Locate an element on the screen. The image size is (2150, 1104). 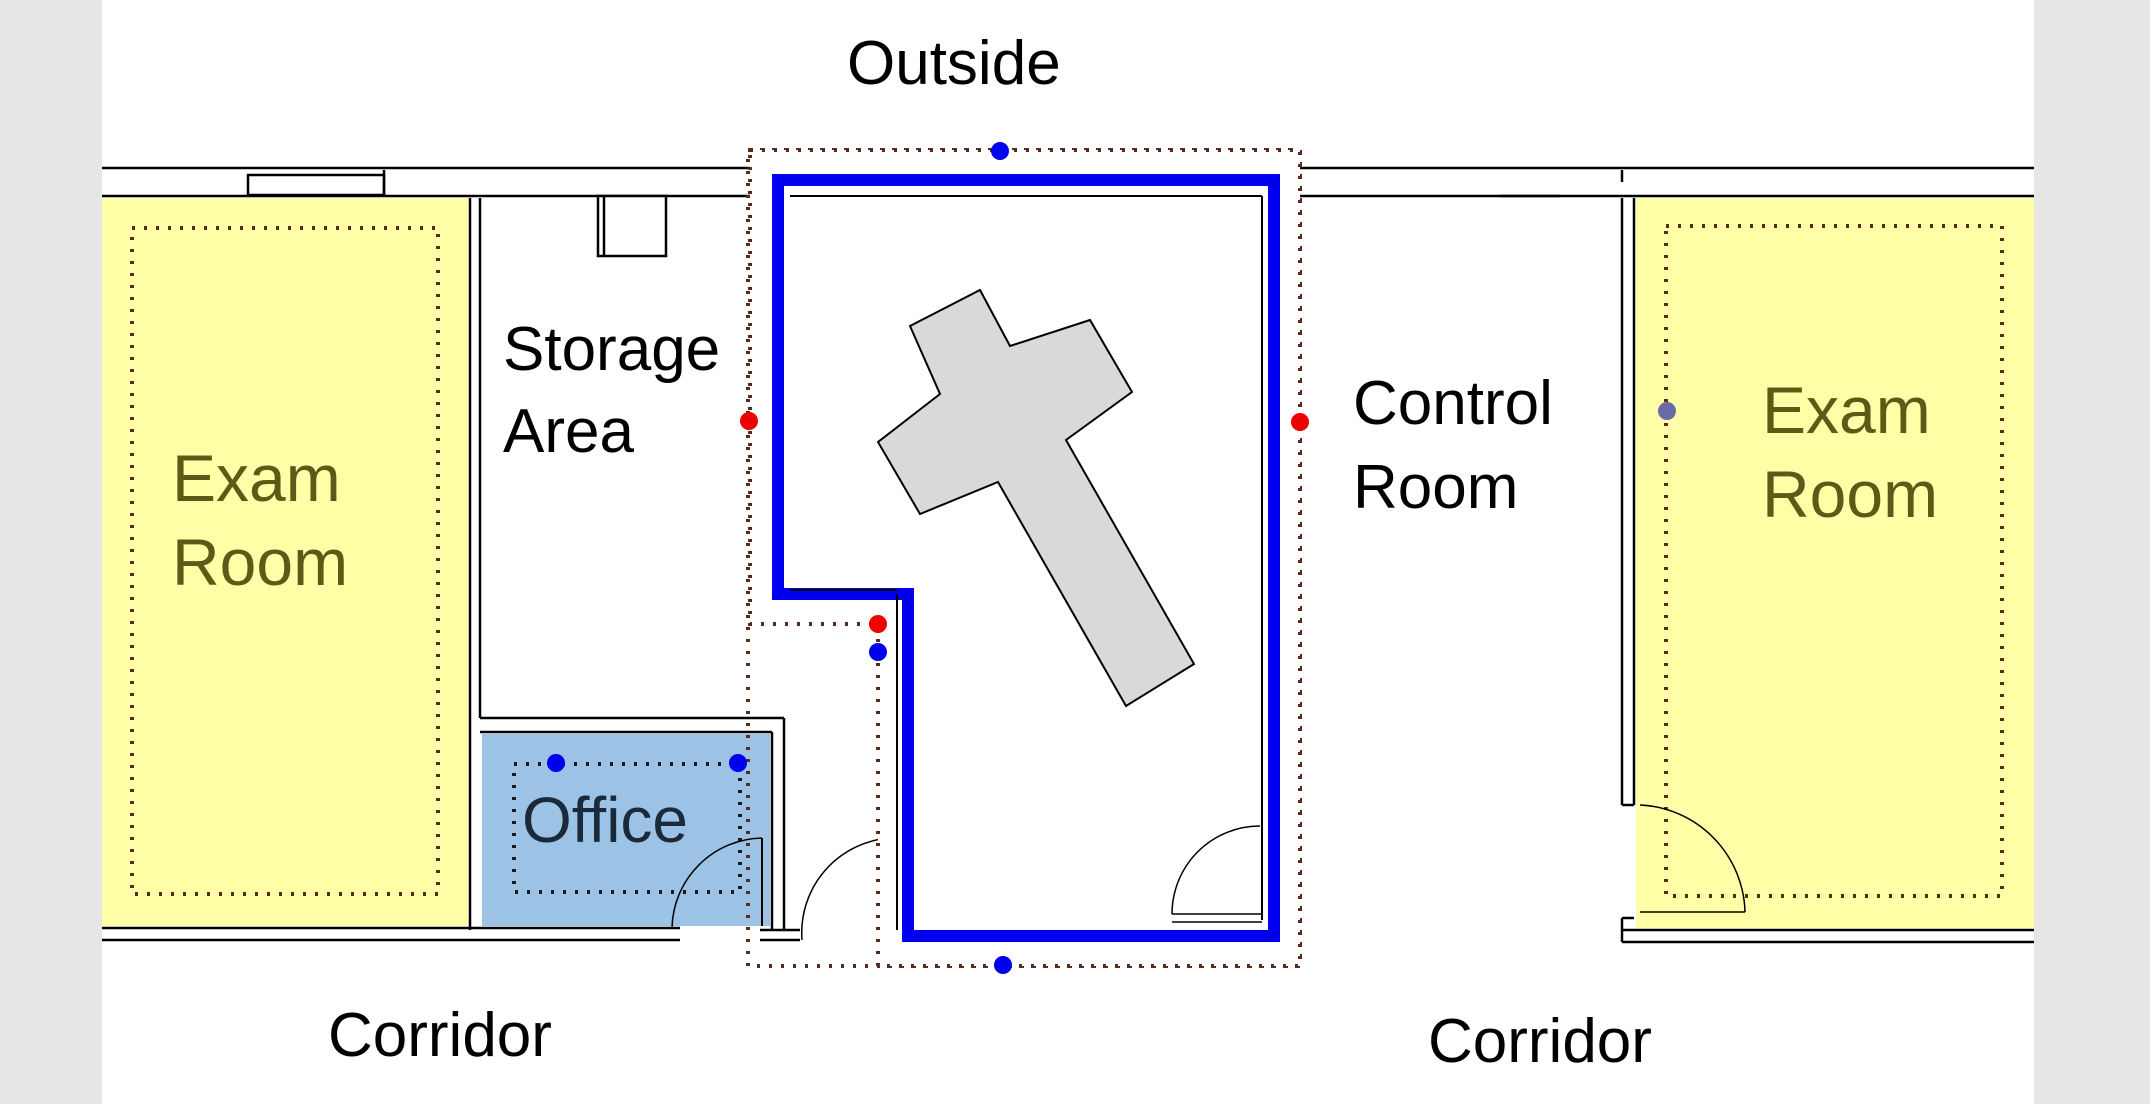
corridor-door-swing is located at coordinates (845, 889).